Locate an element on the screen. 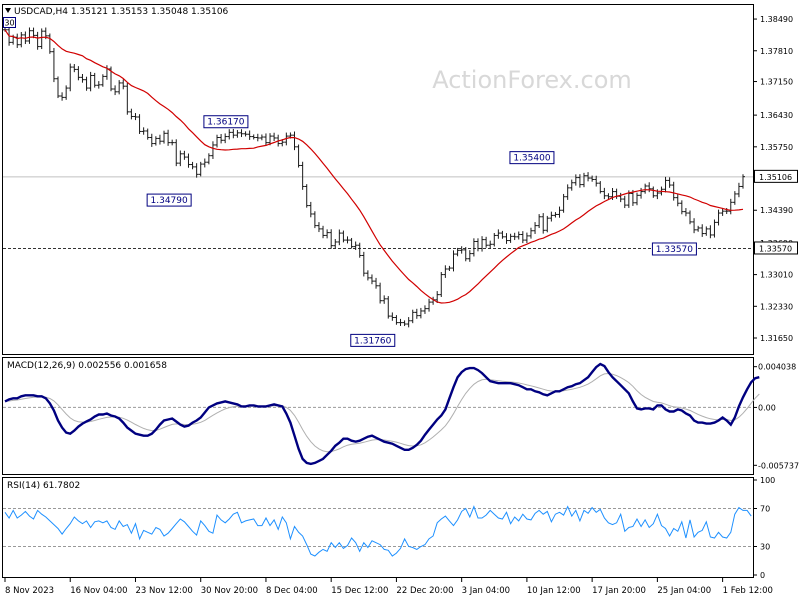  price-annotation: 1.35400 is located at coordinates (532, 158).